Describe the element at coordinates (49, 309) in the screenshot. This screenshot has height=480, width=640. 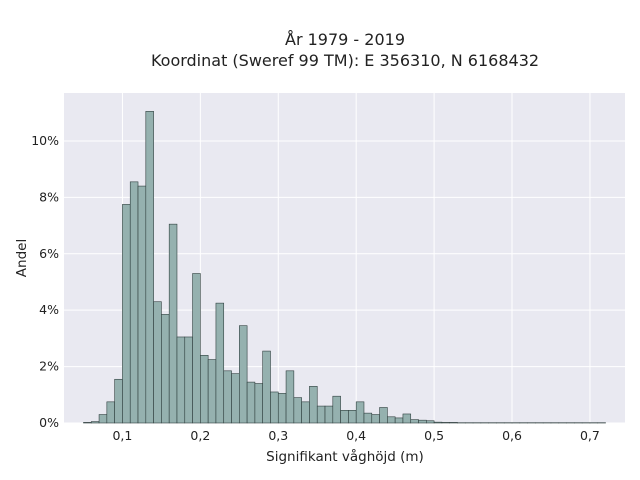
I see `y-tick-label-2: 4%` at that location.